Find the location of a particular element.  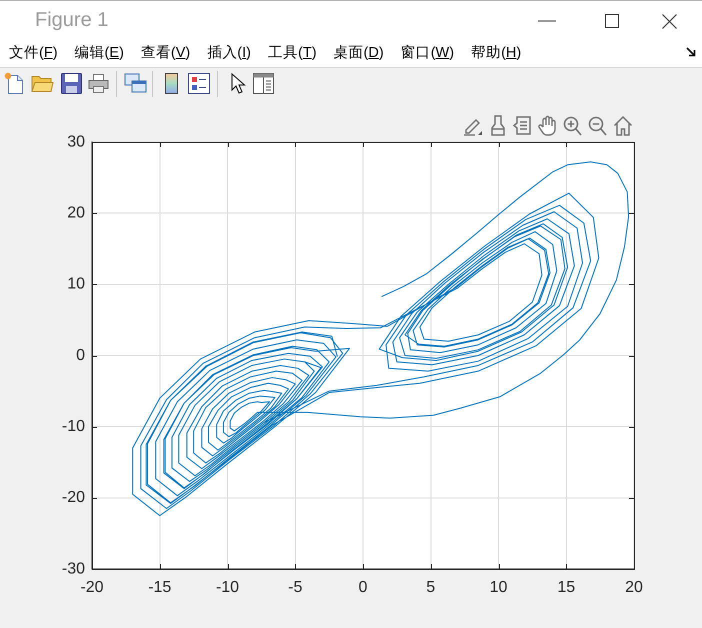

y-tick-label: 20 is located at coordinates (76, 213).